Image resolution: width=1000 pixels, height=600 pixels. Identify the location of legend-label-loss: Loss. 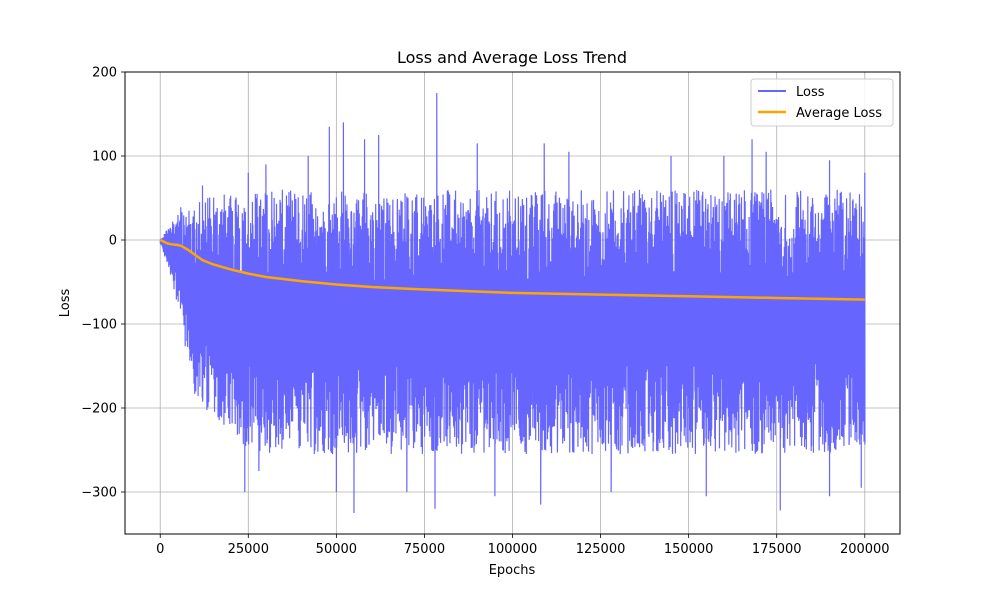
(810, 92).